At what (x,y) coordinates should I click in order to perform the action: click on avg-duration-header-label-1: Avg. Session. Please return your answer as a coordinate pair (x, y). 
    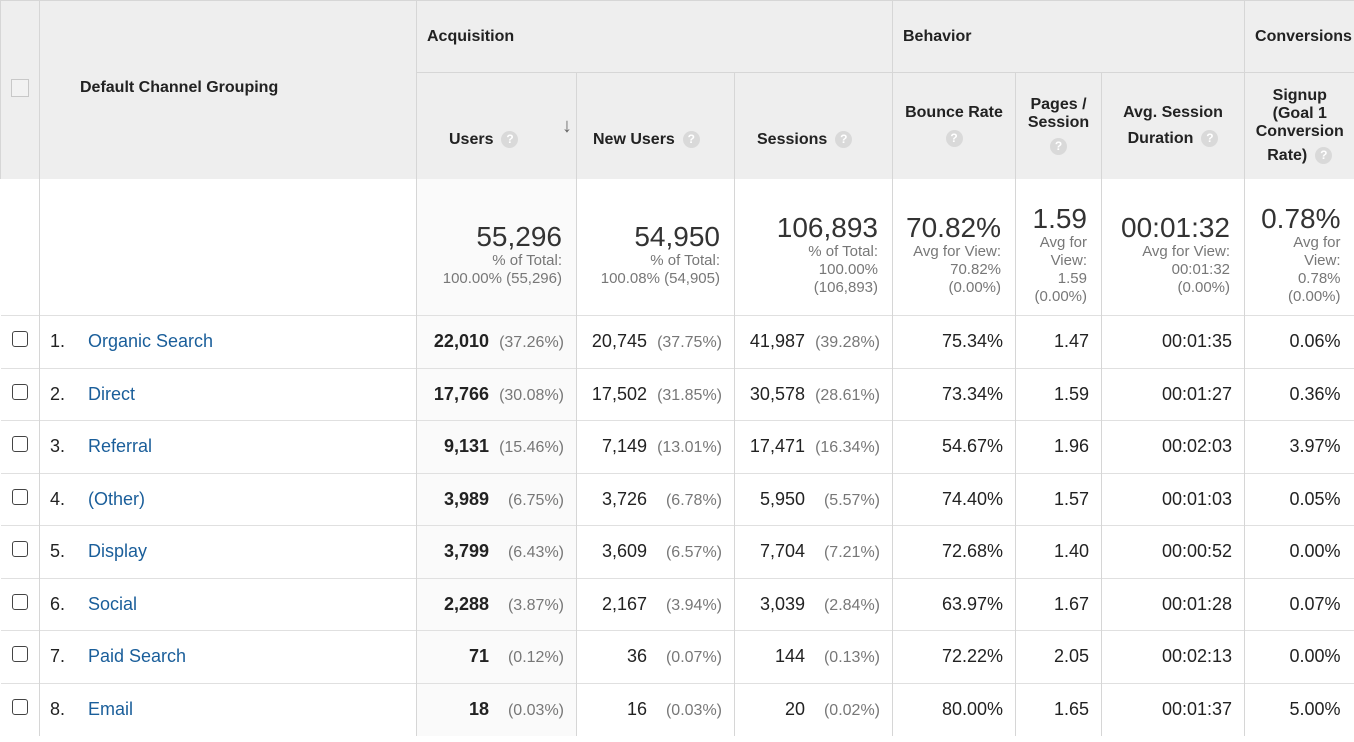
    Looking at the image, I should click on (1173, 112).